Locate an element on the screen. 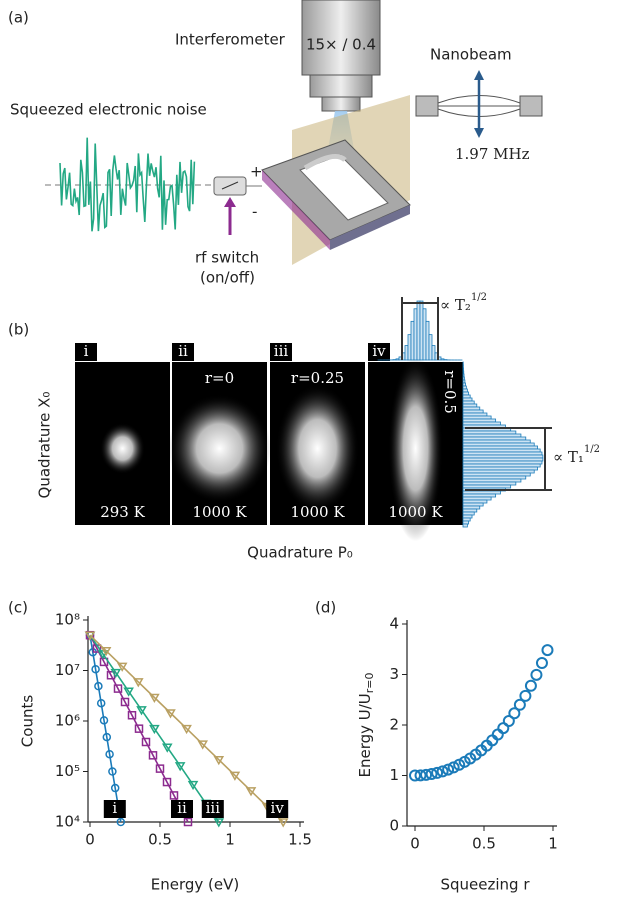  frequency-label: 1.97 MHz is located at coordinates (492, 154).